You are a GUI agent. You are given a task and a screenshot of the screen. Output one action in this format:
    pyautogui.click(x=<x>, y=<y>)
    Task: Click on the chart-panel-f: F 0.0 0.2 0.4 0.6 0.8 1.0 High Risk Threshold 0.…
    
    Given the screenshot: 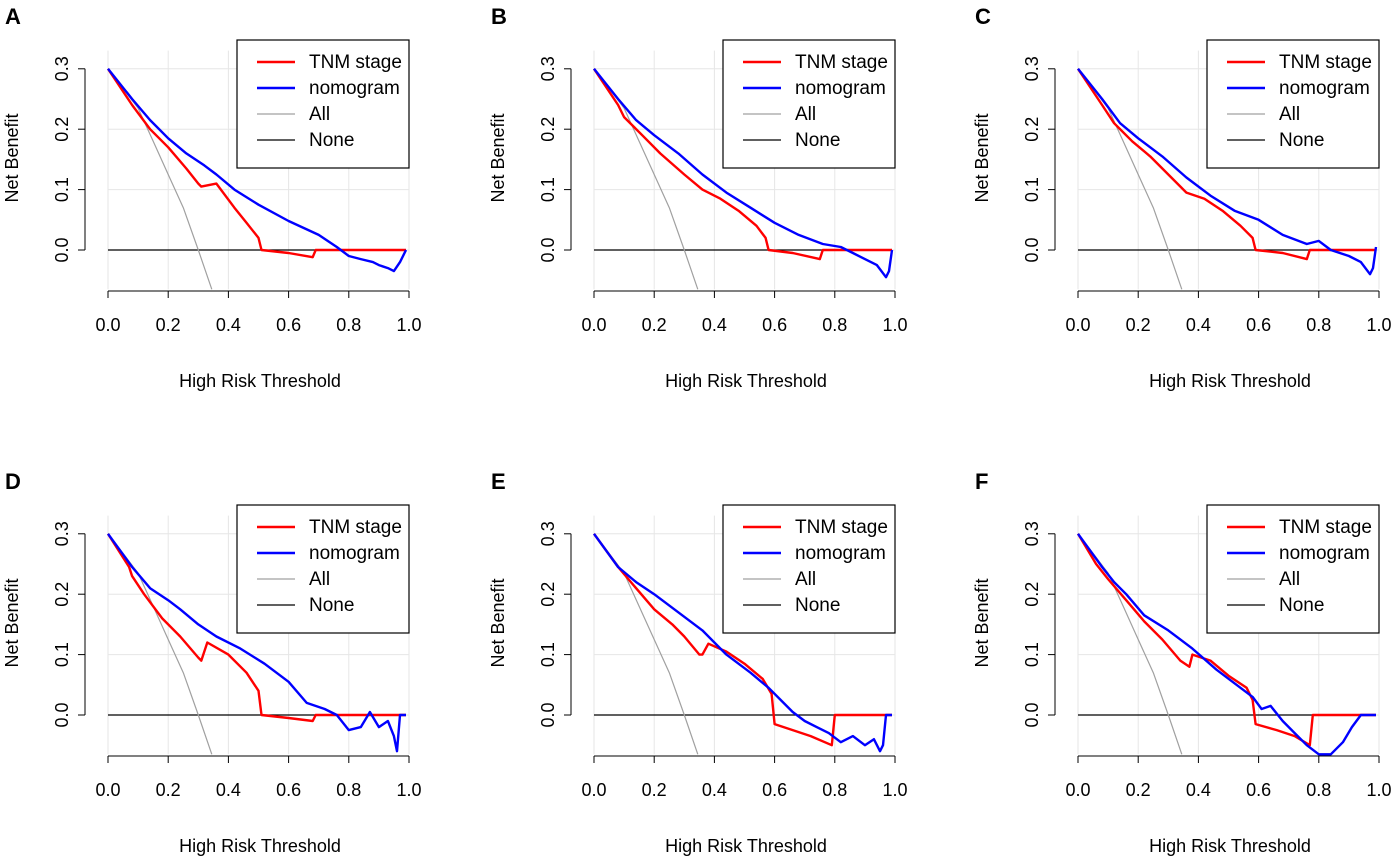 What is the action you would take?
    pyautogui.click(x=1182, y=662)
    